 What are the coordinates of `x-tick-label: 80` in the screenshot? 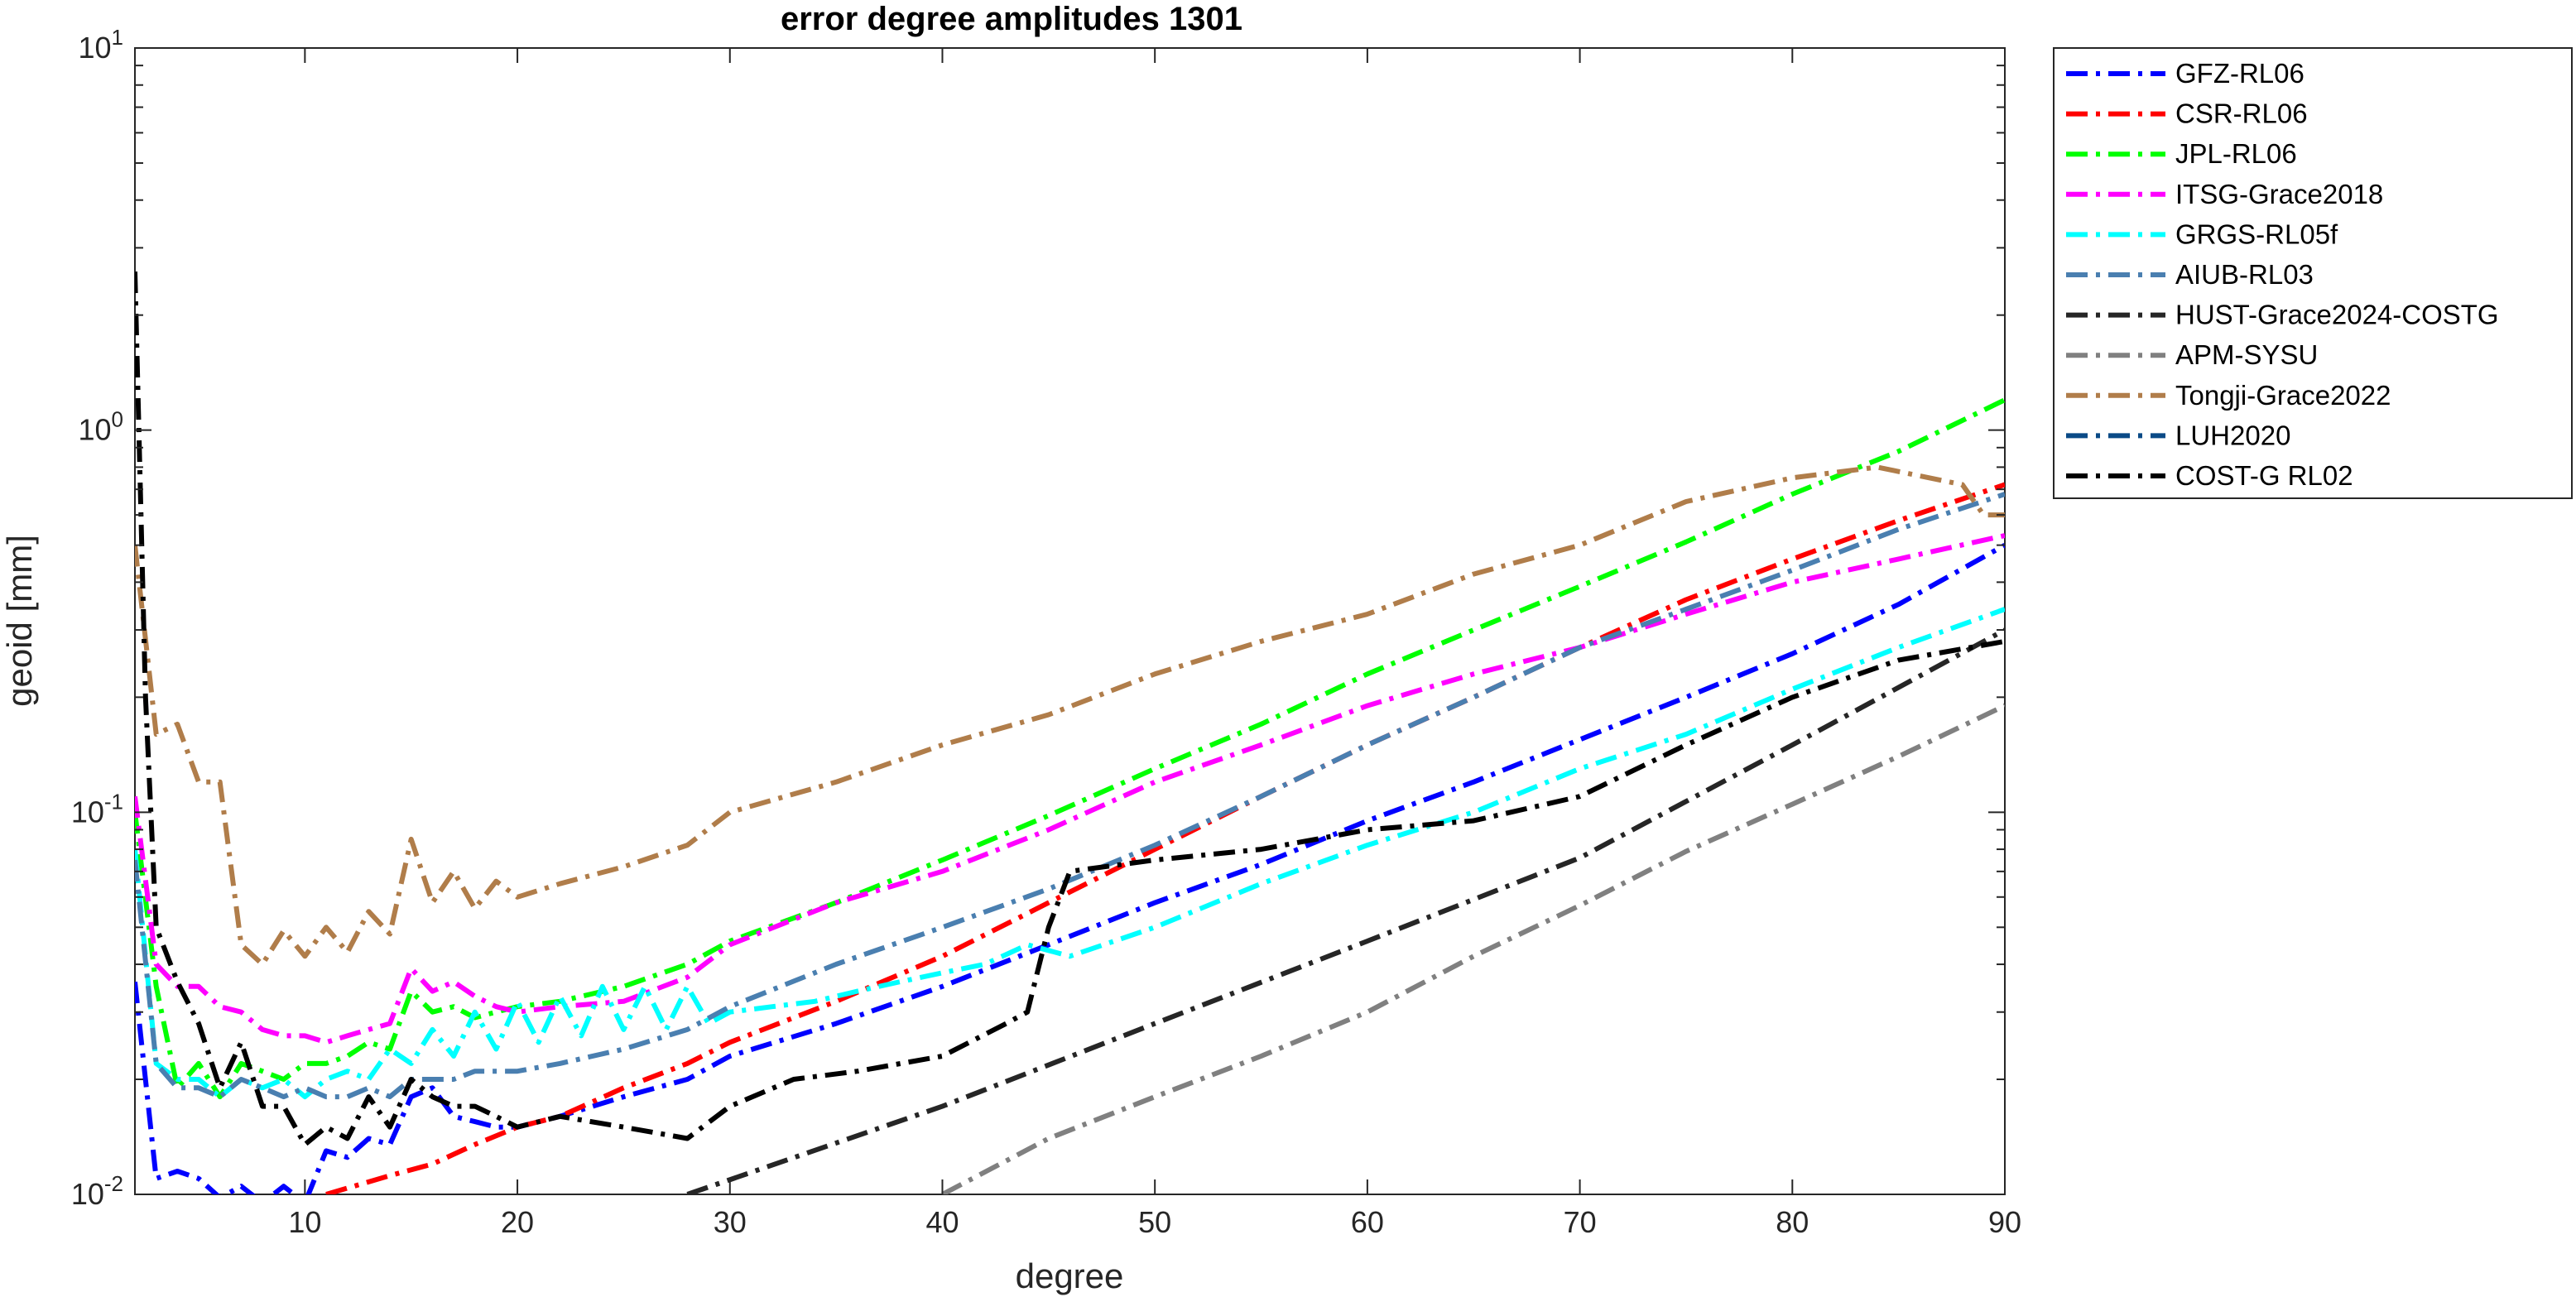 It's located at (1792, 1222).